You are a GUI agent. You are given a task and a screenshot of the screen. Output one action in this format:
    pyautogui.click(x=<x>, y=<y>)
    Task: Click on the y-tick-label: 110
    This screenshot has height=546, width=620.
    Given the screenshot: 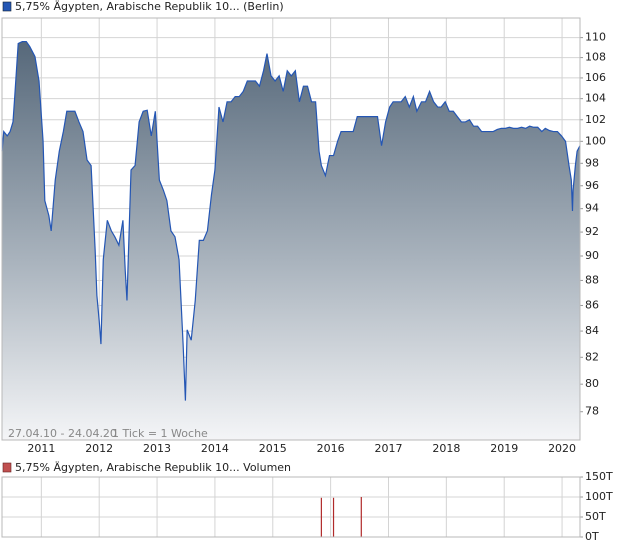 What is the action you would take?
    pyautogui.click(x=595, y=37)
    